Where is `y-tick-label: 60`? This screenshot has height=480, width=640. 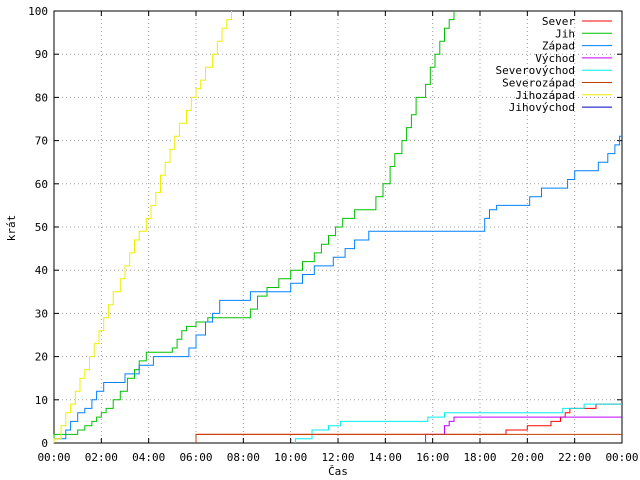
y-tick-label: 60 is located at coordinates (41, 184).